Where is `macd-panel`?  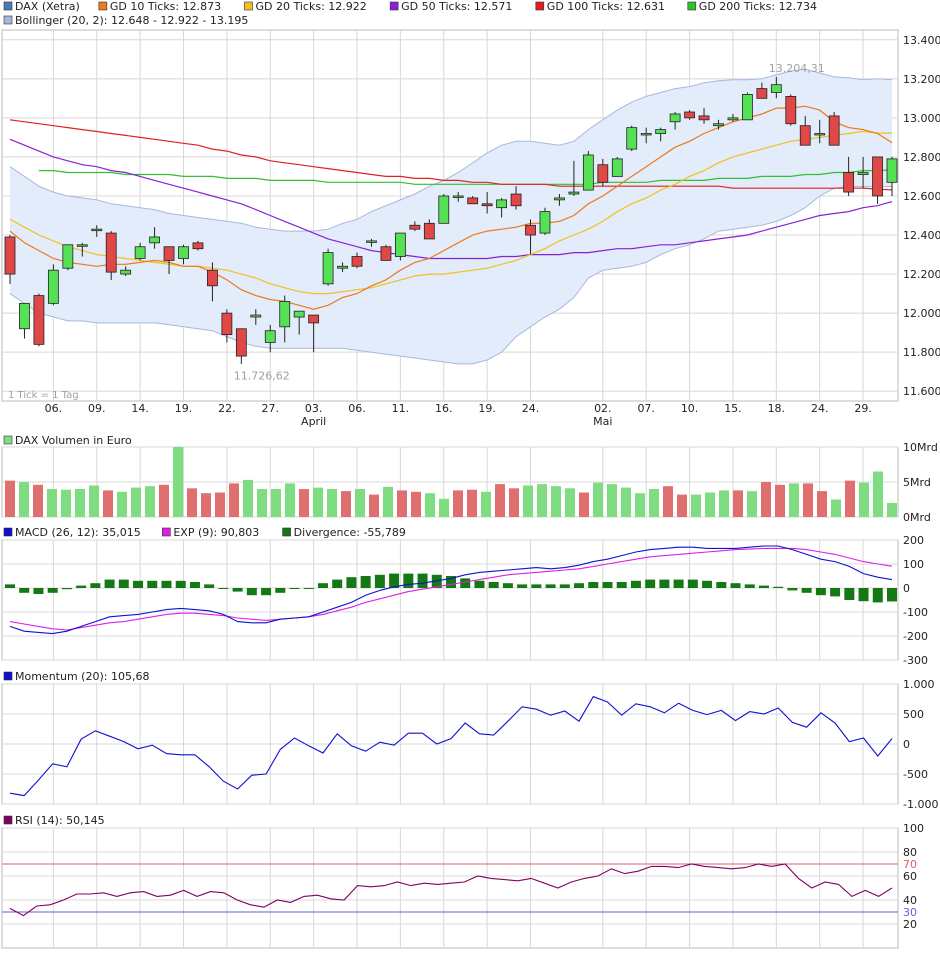
macd-panel is located at coordinates (450, 600).